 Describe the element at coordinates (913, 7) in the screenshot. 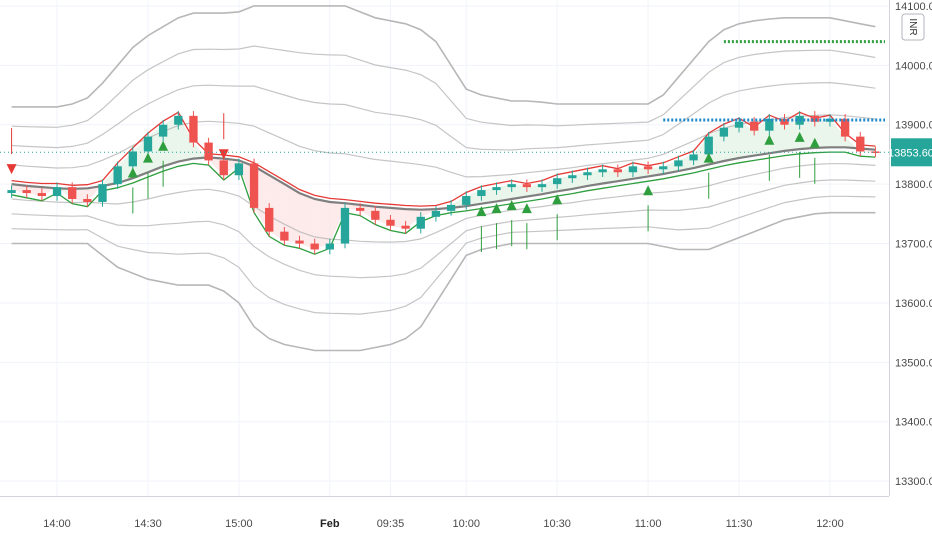

I see `price-tick-label: 14100.00` at that location.